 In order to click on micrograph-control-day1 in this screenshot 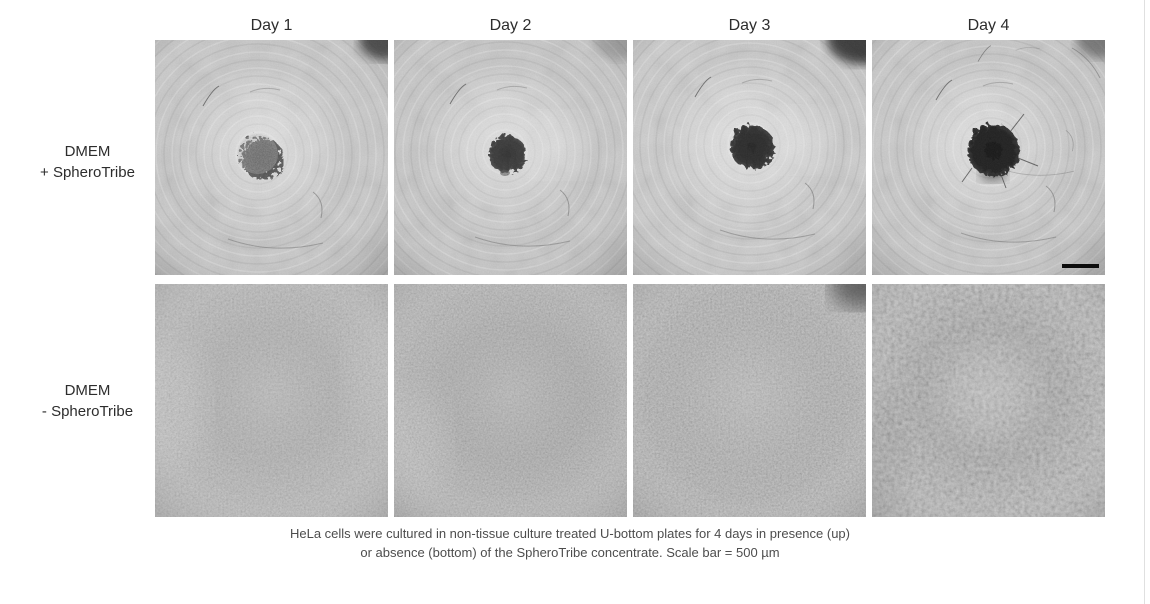, I will do `click(271, 400)`.